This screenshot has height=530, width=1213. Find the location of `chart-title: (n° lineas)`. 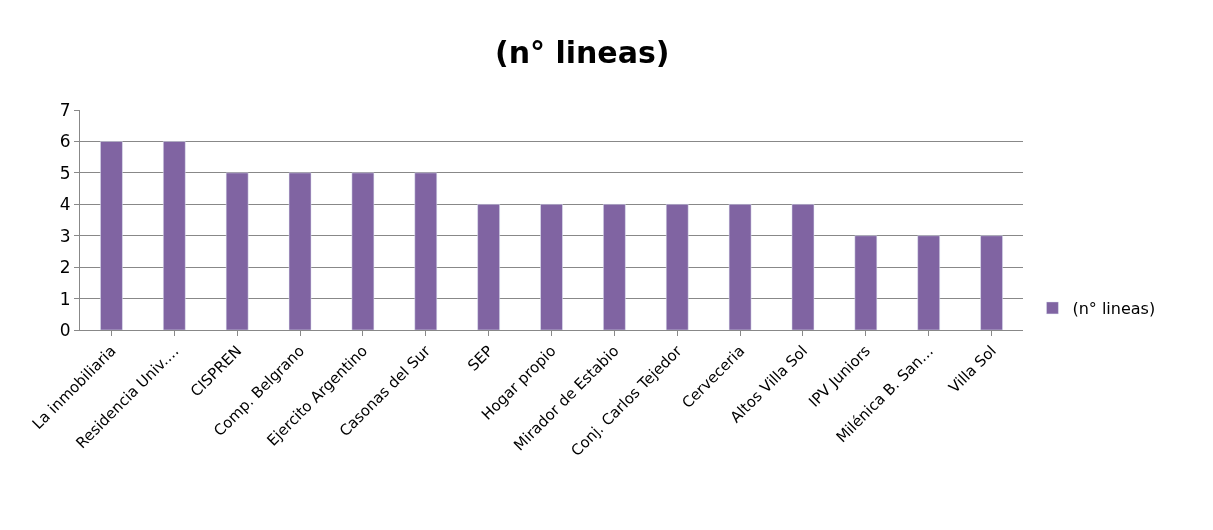

chart-title: (n° lineas) is located at coordinates (582, 53).